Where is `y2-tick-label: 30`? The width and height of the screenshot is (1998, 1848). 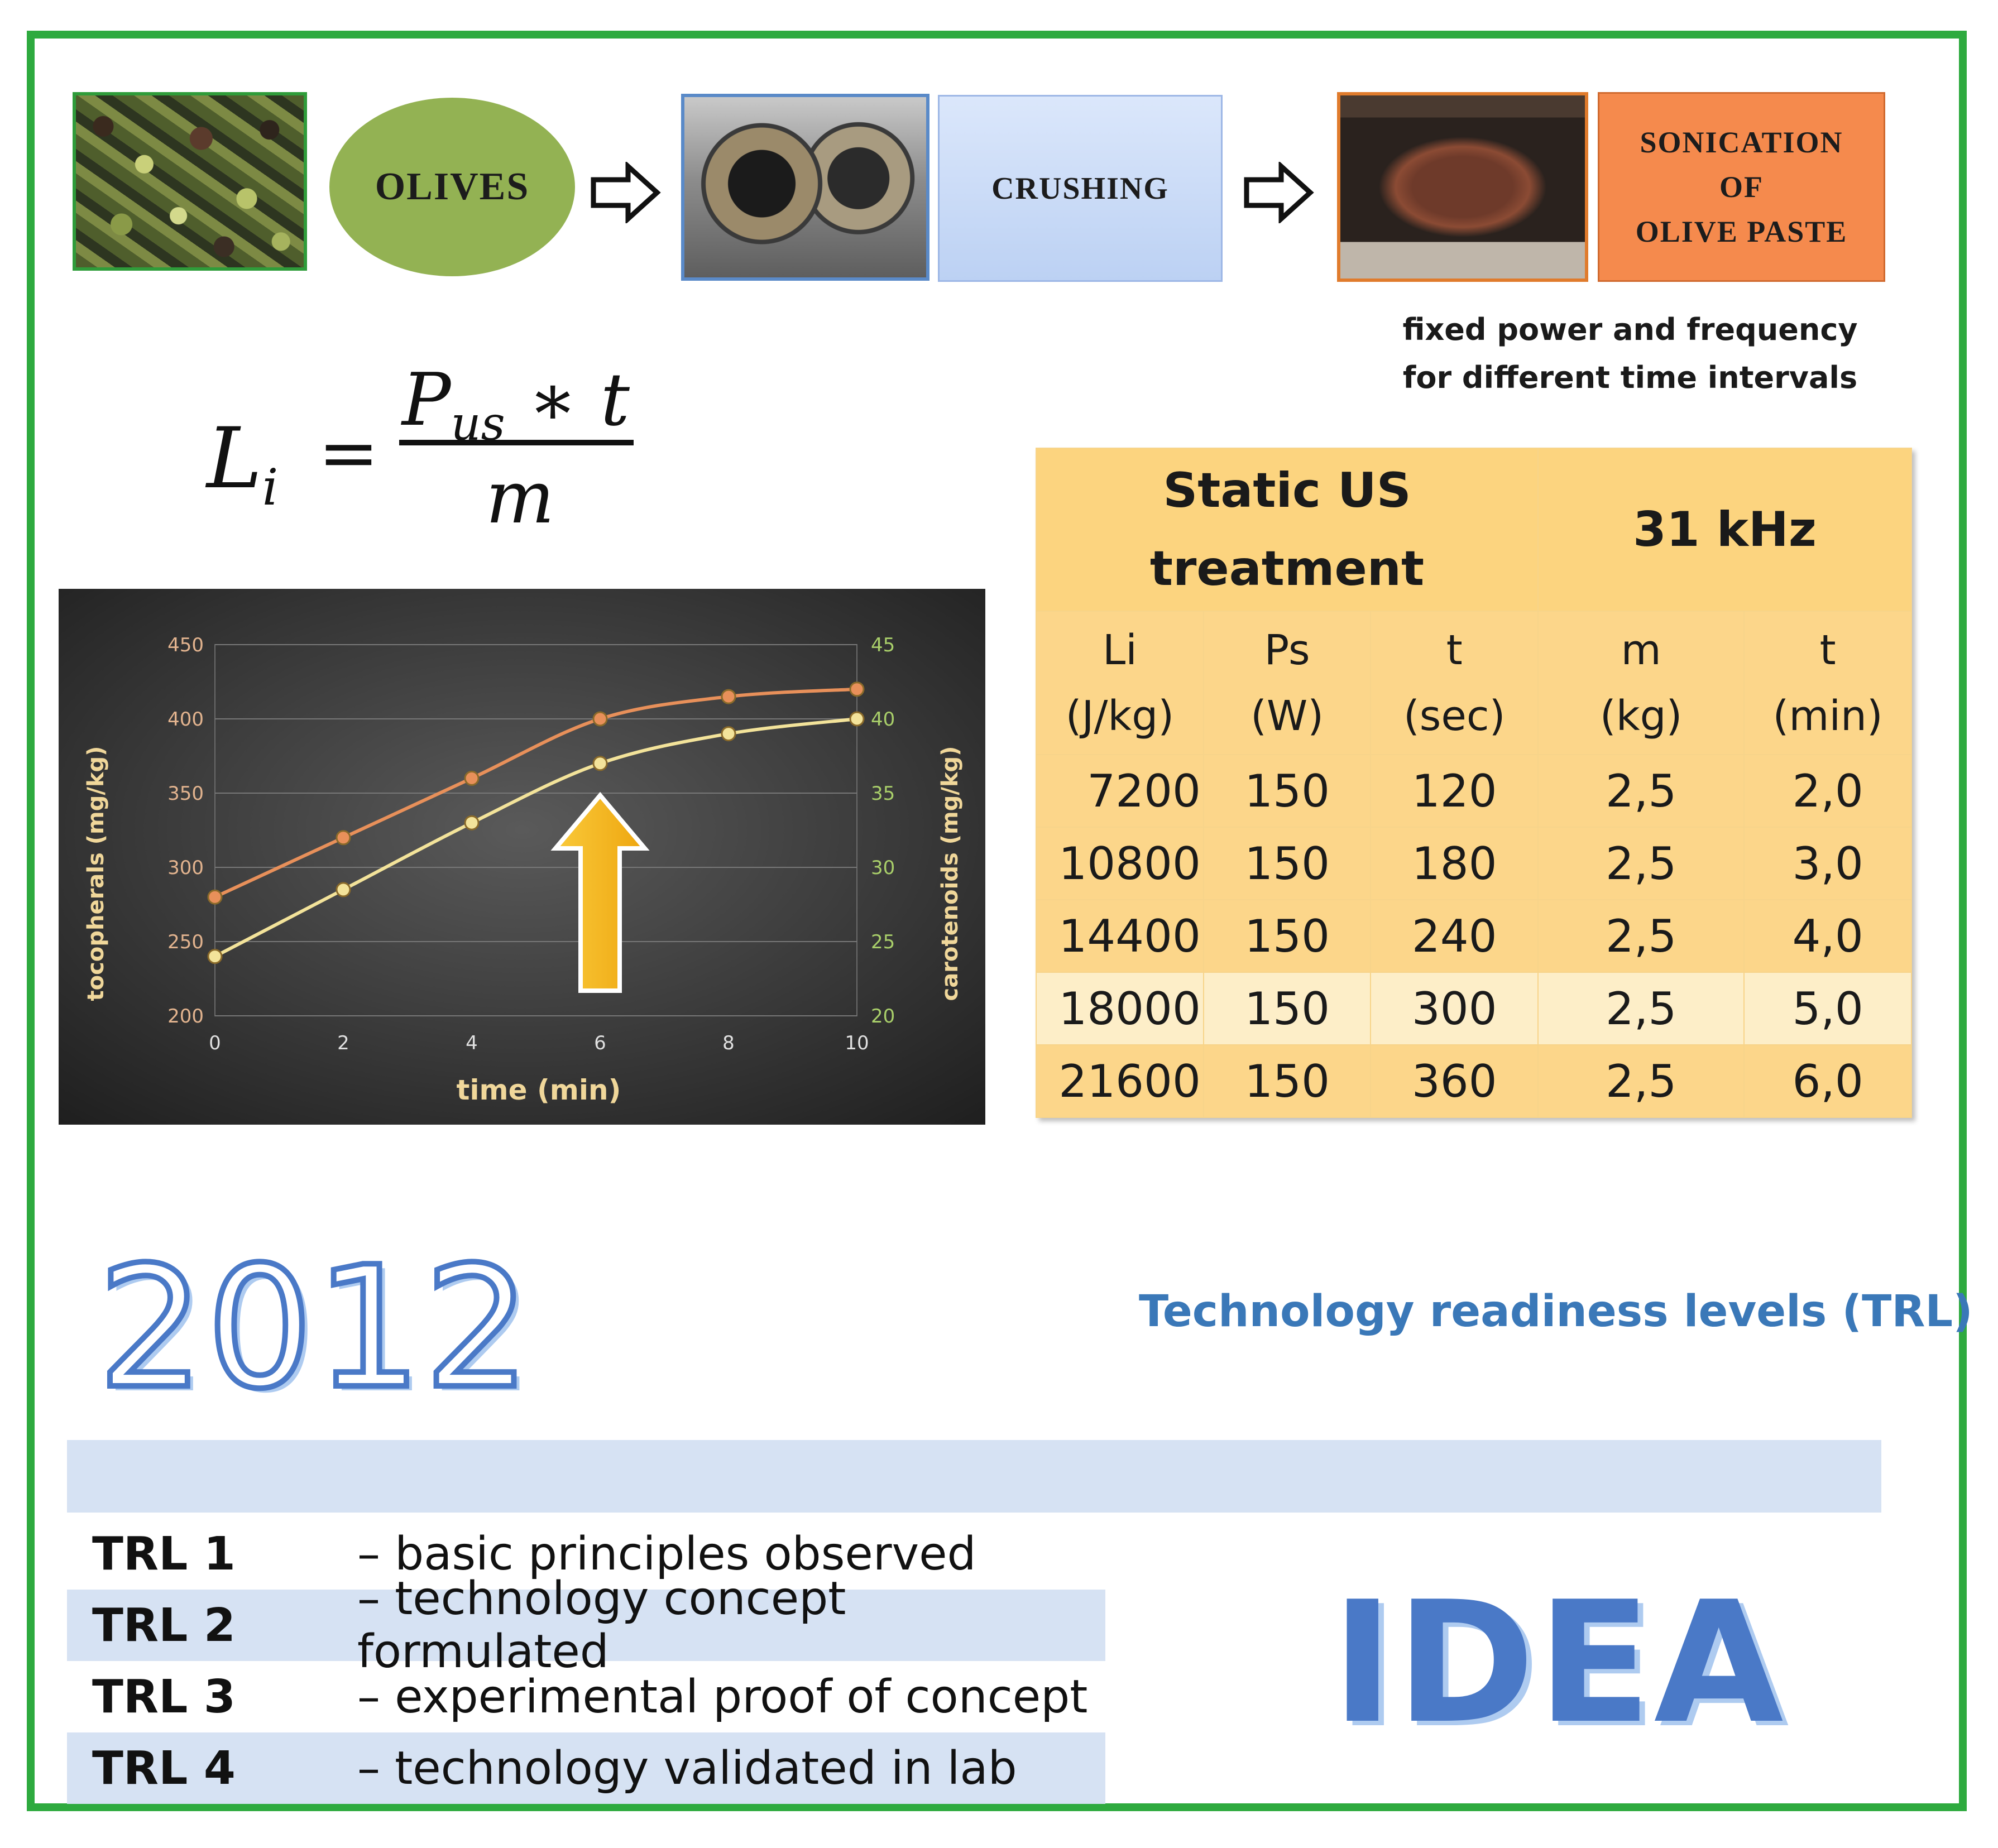 y2-tick-label: 30 is located at coordinates (883, 868).